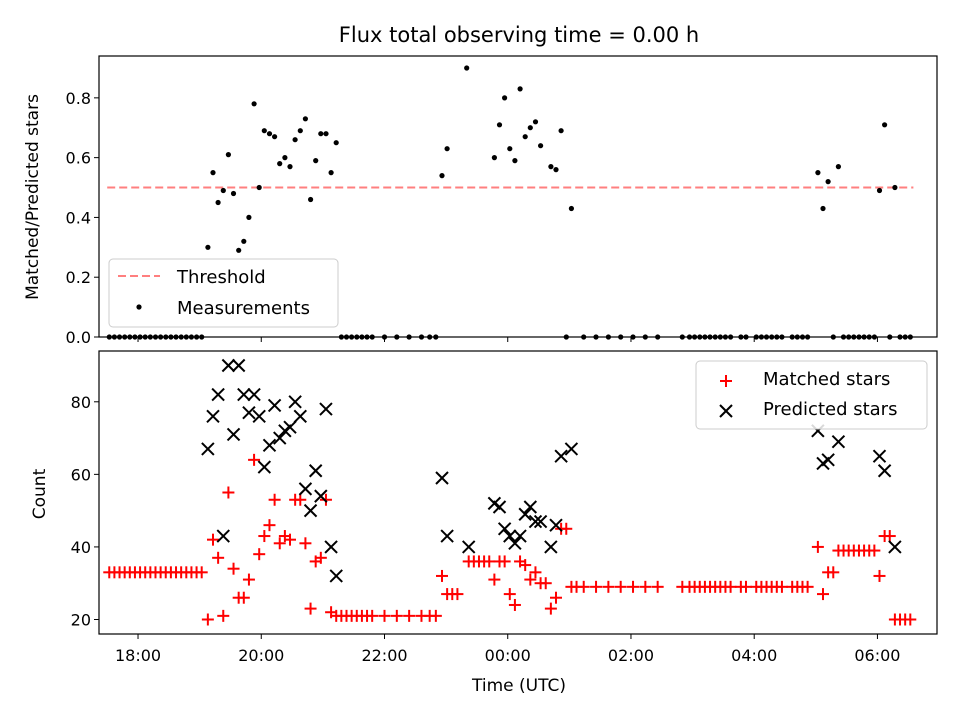  I want to click on top-x-axis-ticks, so click(507, 339).